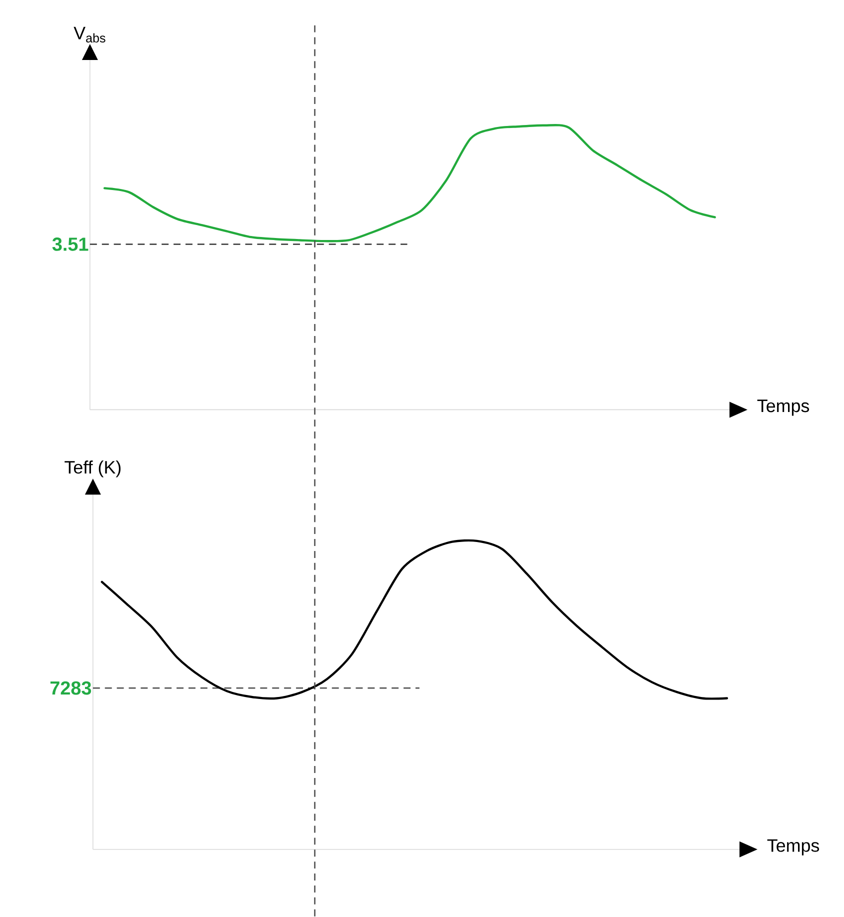  What do you see at coordinates (70, 688) in the screenshot?
I see `text: 7283` at bounding box center [70, 688].